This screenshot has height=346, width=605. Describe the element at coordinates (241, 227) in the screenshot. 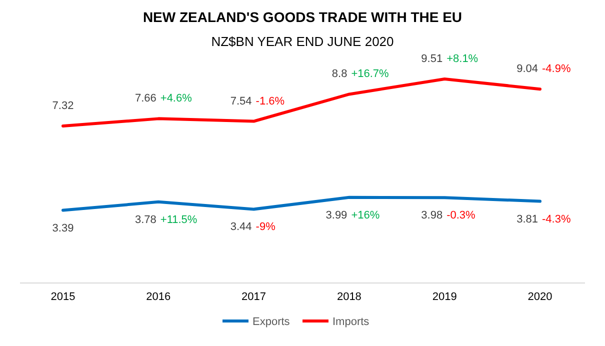

I see `data-label: 3.44` at that location.